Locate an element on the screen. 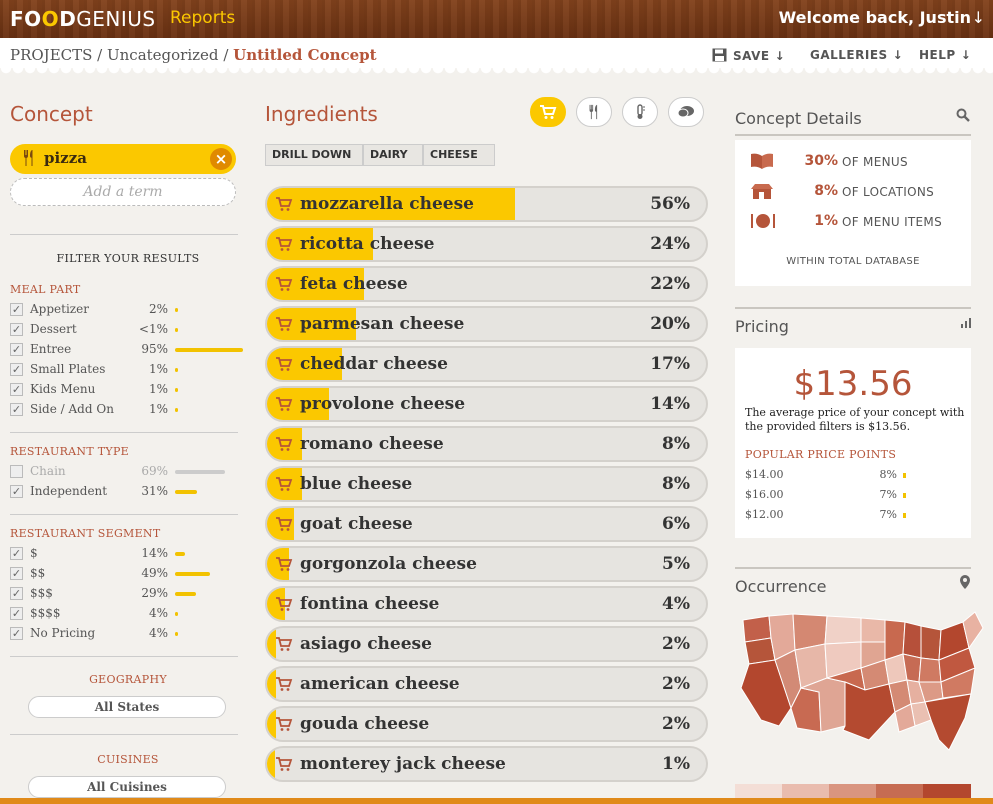  breadcrumb-current: Untitled Concept is located at coordinates (305, 55).